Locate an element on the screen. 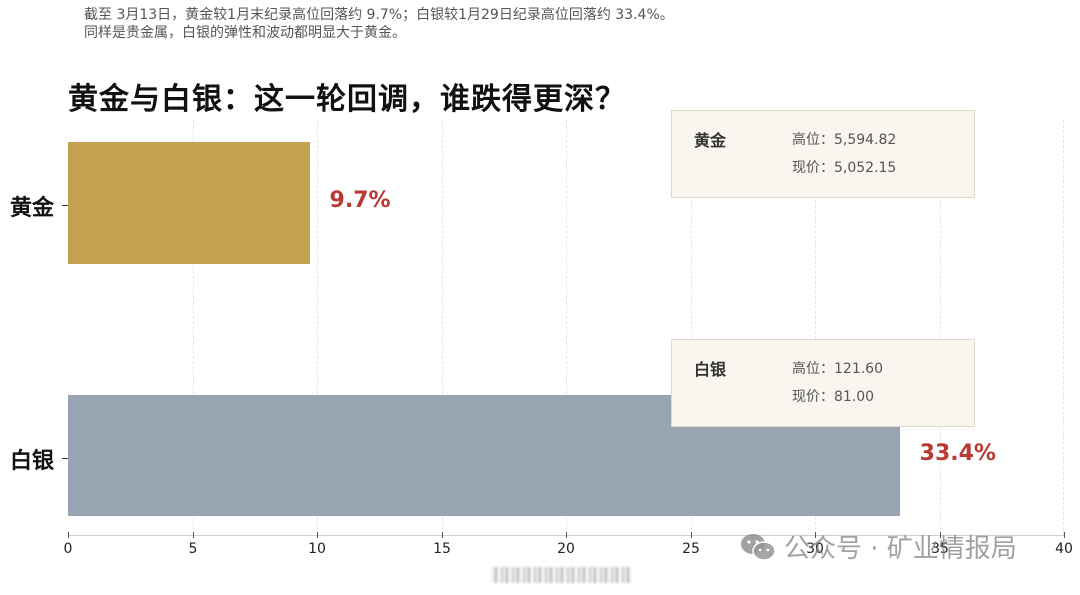  annotation-current: 现价：5,052.15 is located at coordinates (844, 168).